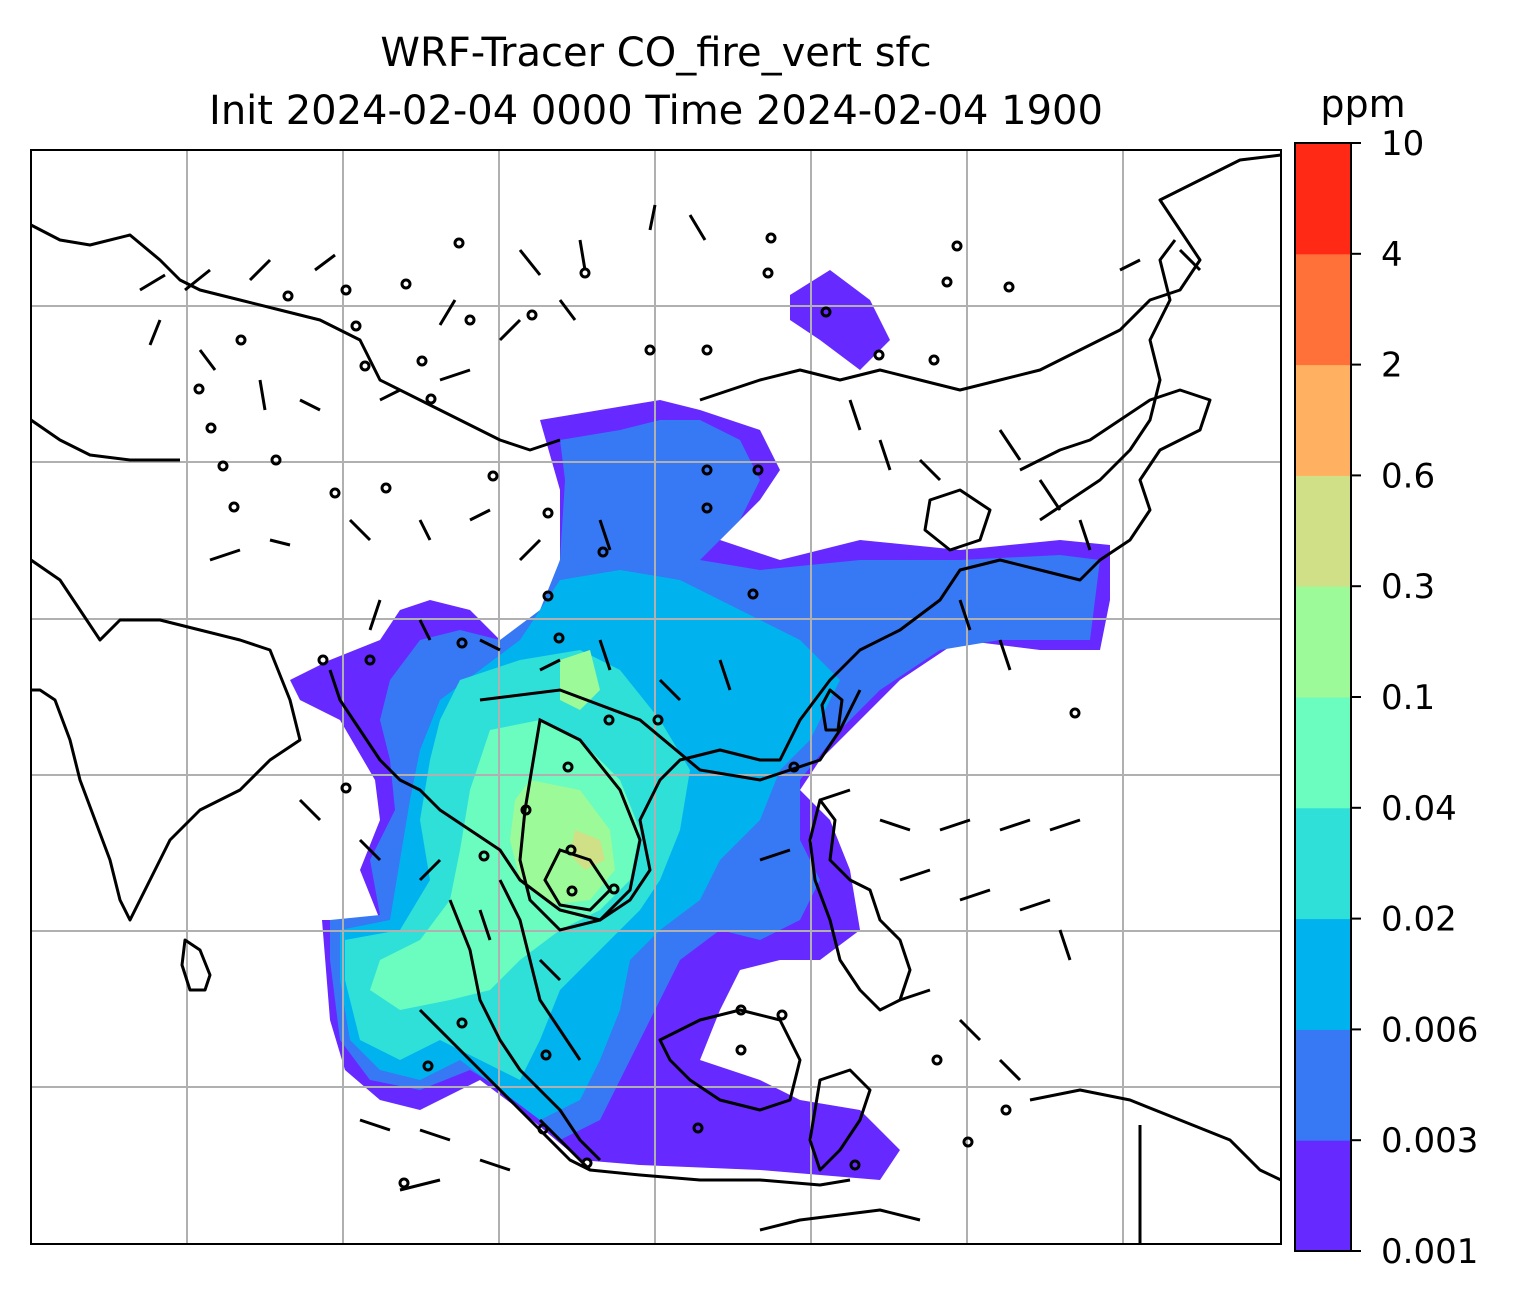  I want to click on coastline-china-east, so click(990, 277).